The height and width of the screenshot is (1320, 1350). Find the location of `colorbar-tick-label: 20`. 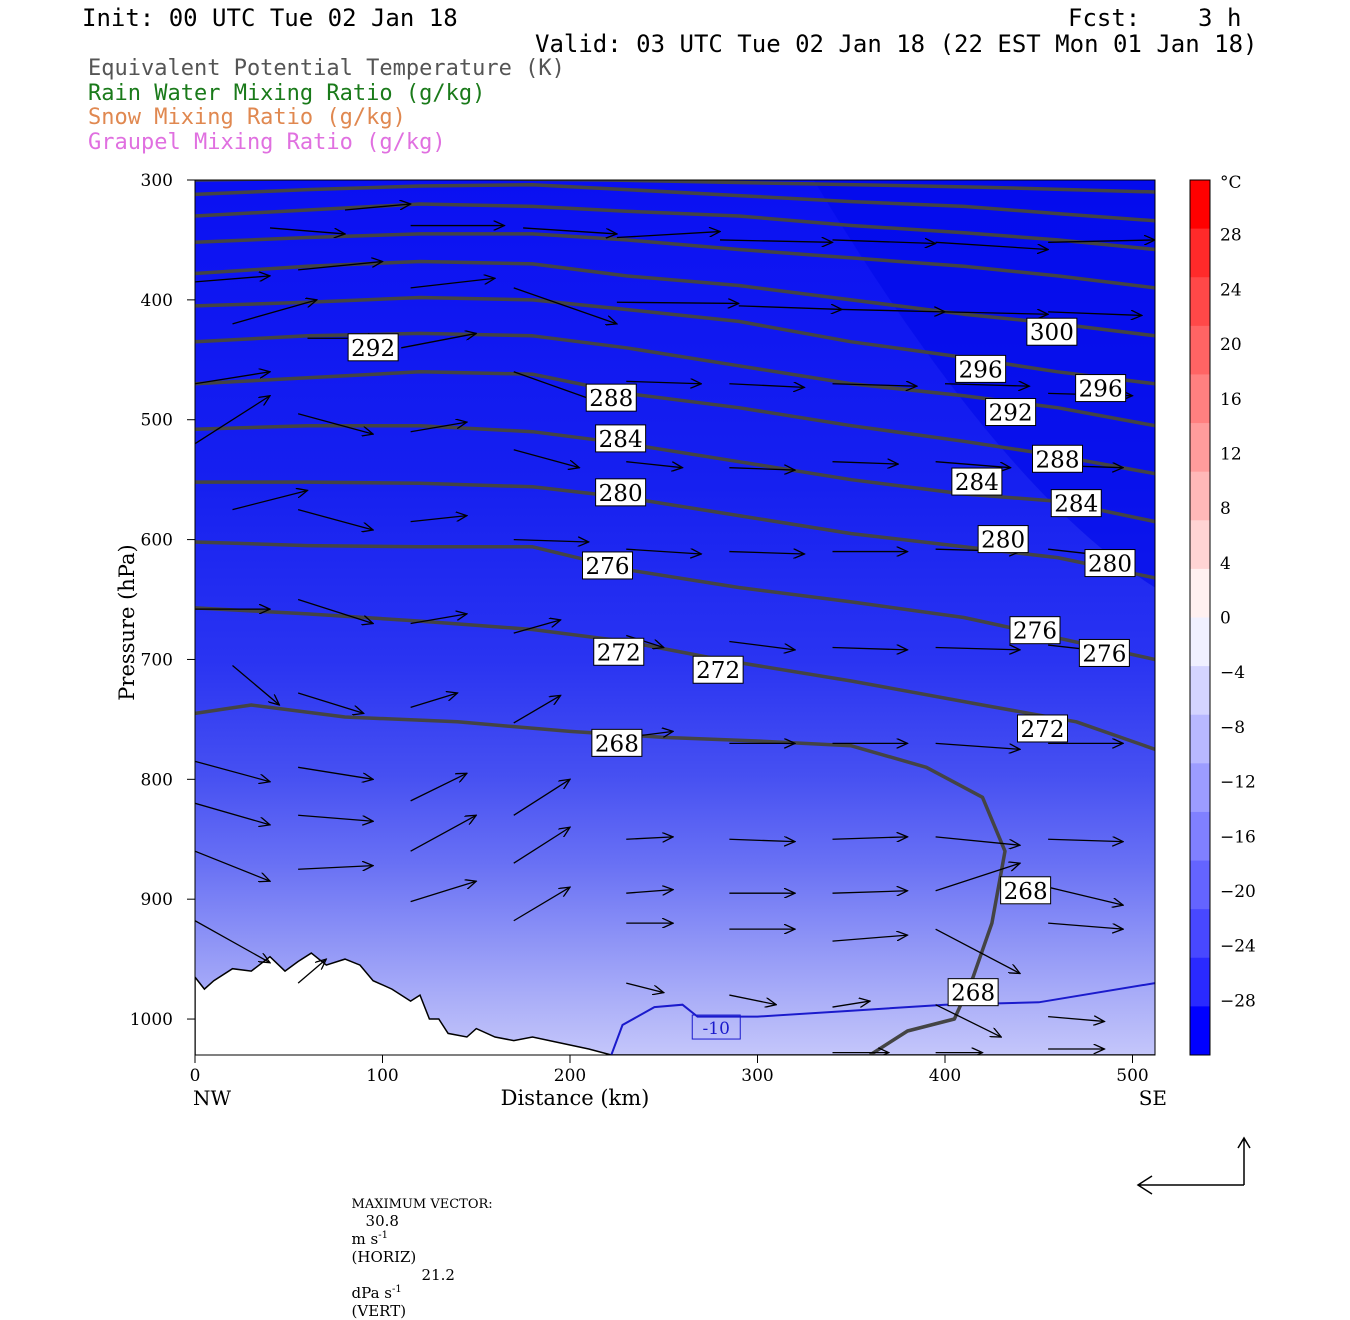

colorbar-tick-label: 20 is located at coordinates (1231, 345).